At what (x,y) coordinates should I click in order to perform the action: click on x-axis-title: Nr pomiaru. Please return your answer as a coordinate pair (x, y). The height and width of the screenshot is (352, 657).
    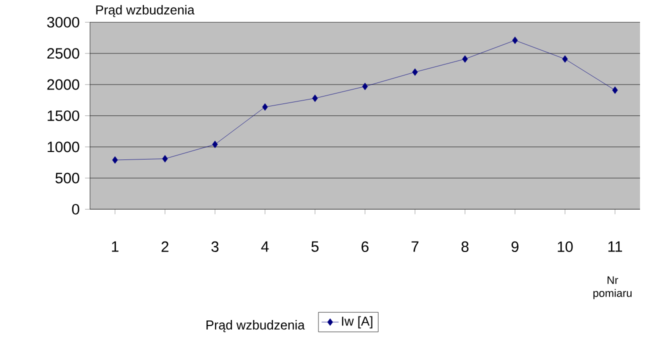
    Looking at the image, I should click on (612, 288).